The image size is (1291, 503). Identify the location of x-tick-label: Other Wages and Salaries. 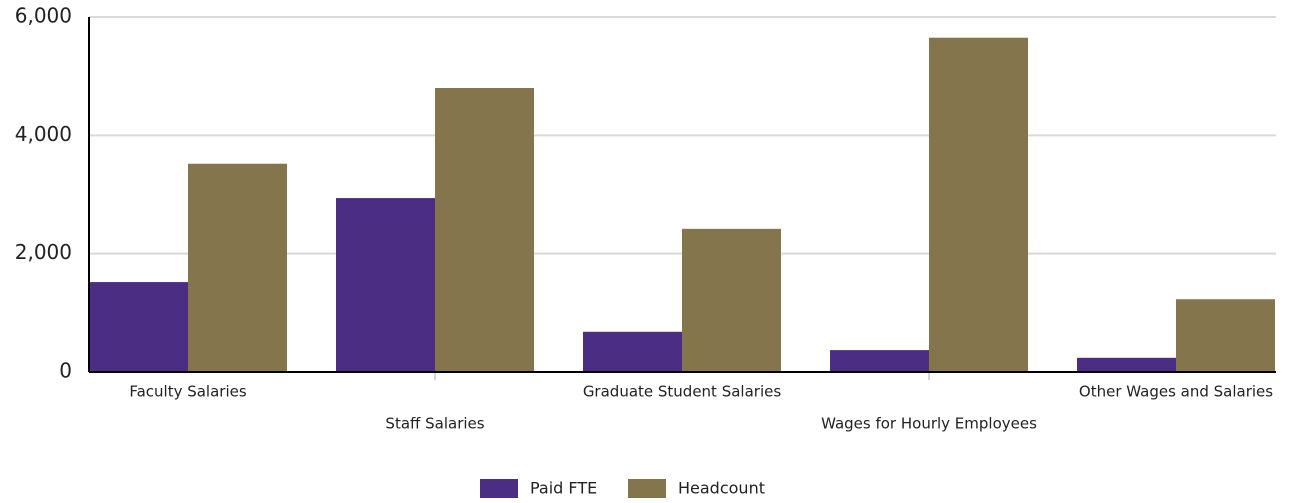
(1176, 392).